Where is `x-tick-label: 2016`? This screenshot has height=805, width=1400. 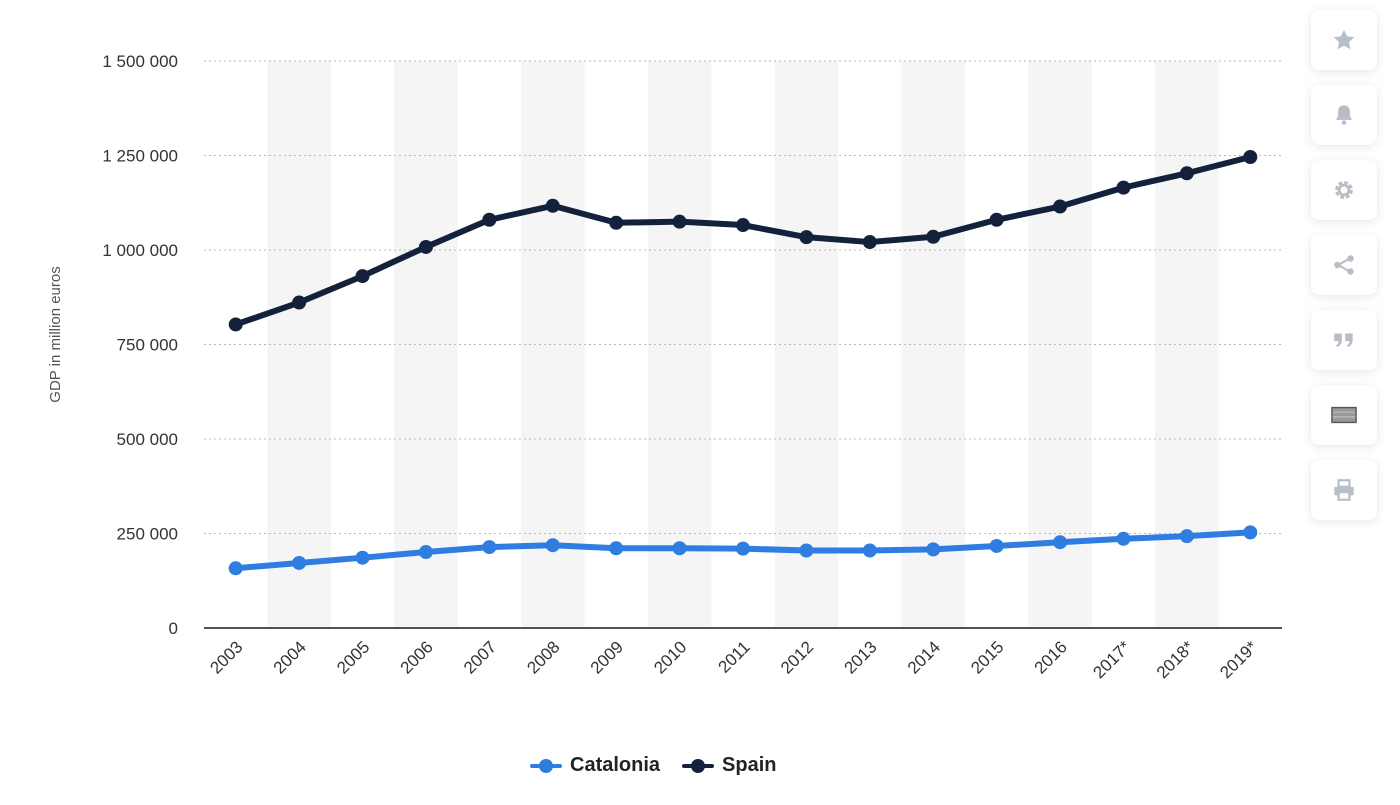
x-tick-label: 2016 is located at coordinates (1051, 657).